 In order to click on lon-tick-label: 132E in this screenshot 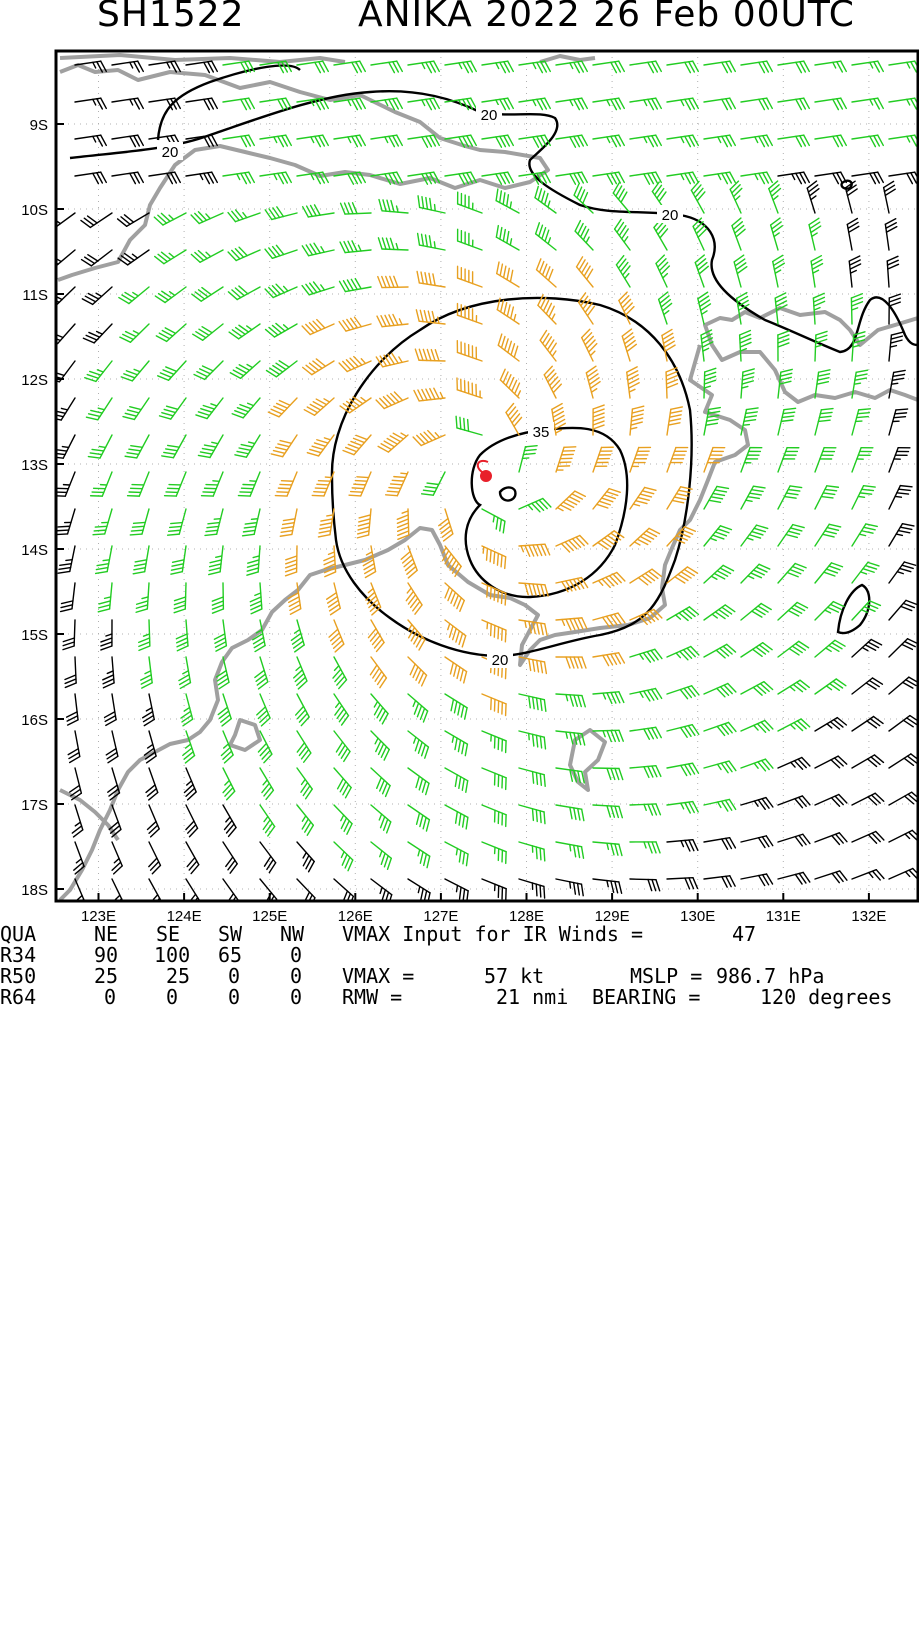, I will do `click(868, 916)`.